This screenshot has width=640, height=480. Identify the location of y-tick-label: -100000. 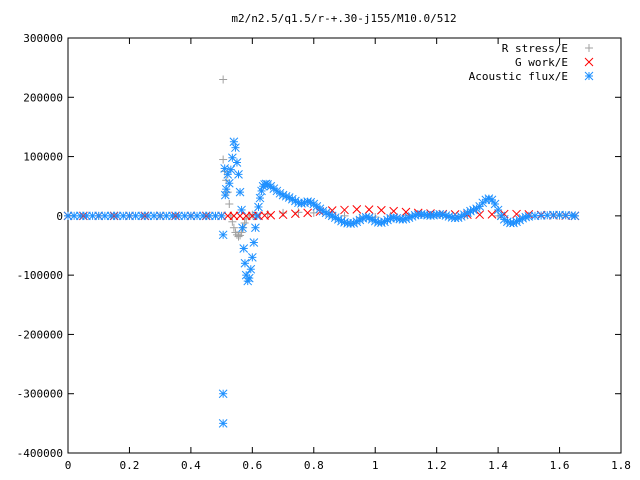
(40, 275).